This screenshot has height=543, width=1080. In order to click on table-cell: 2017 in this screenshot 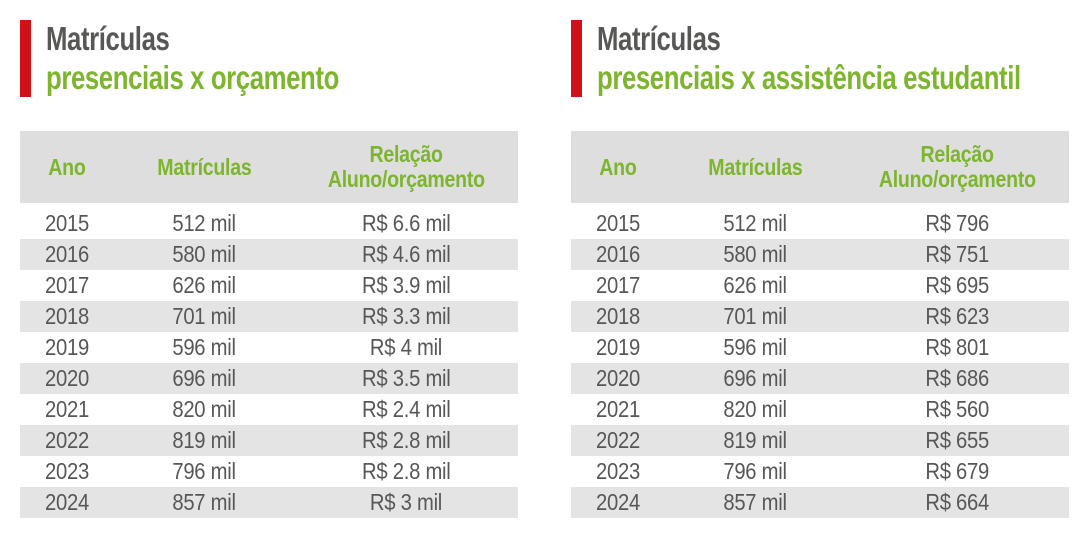, I will do `click(67, 285)`.